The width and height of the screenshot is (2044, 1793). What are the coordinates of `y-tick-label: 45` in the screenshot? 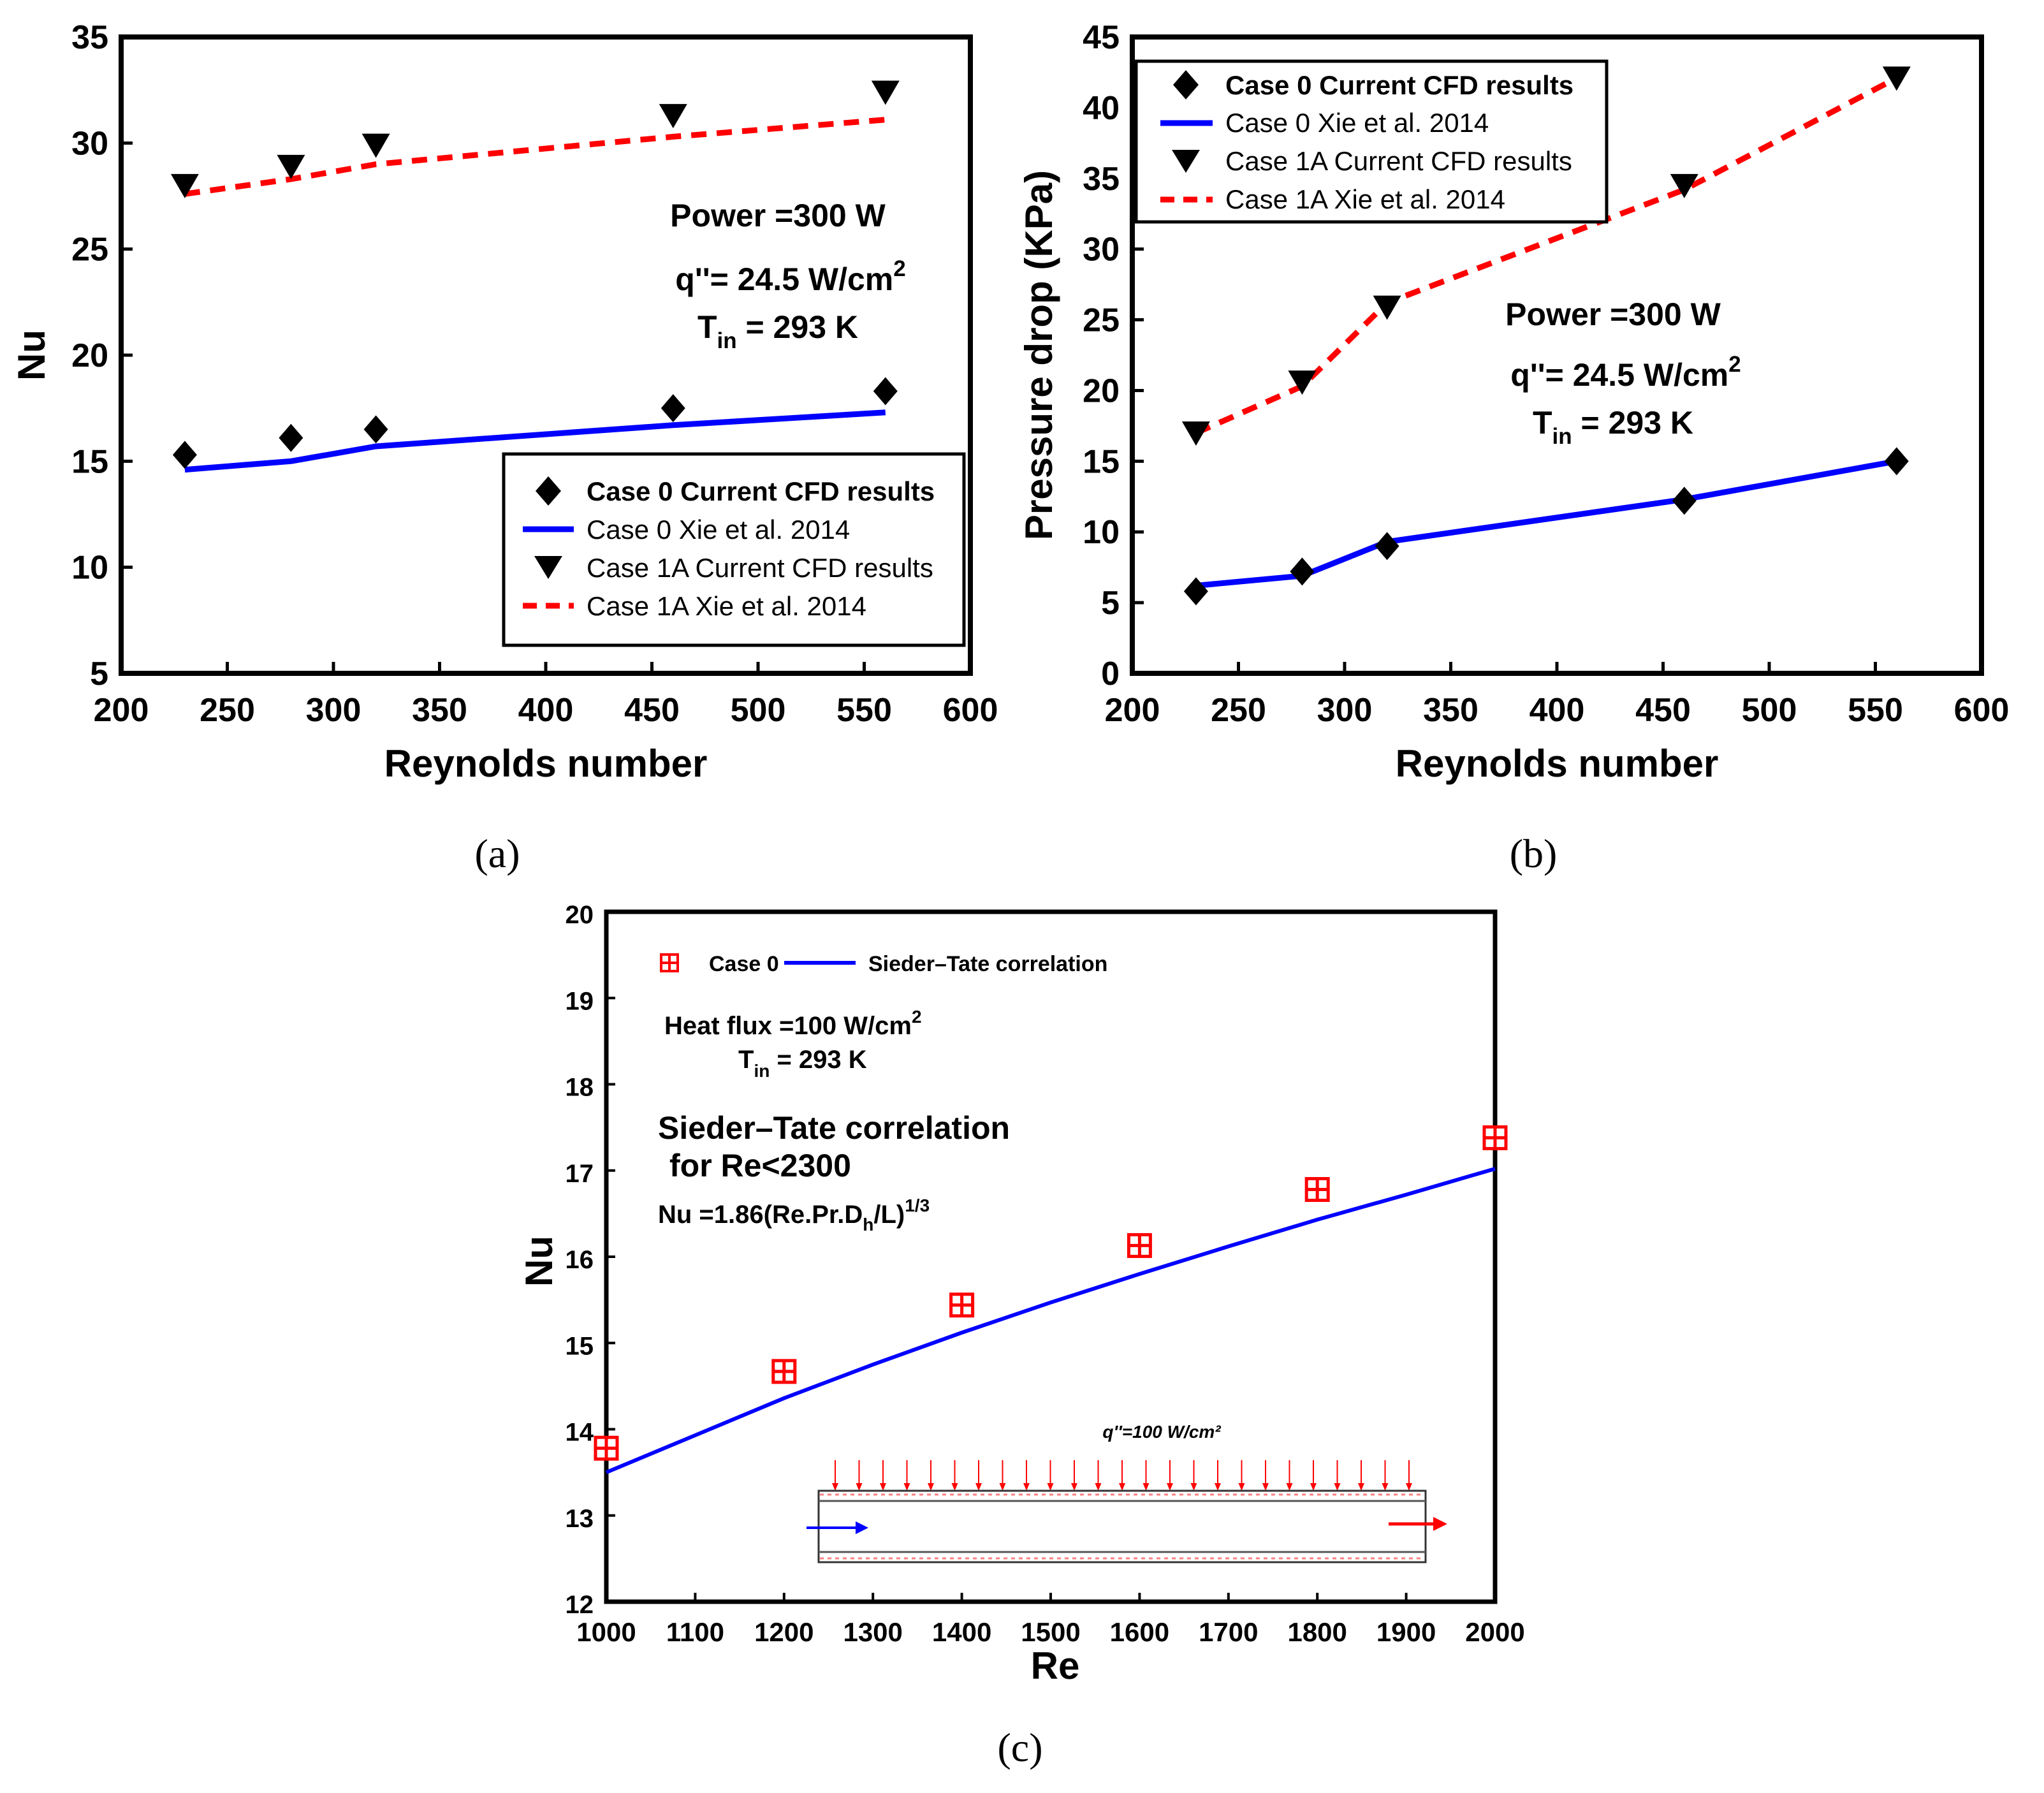 It's located at (1102, 37).